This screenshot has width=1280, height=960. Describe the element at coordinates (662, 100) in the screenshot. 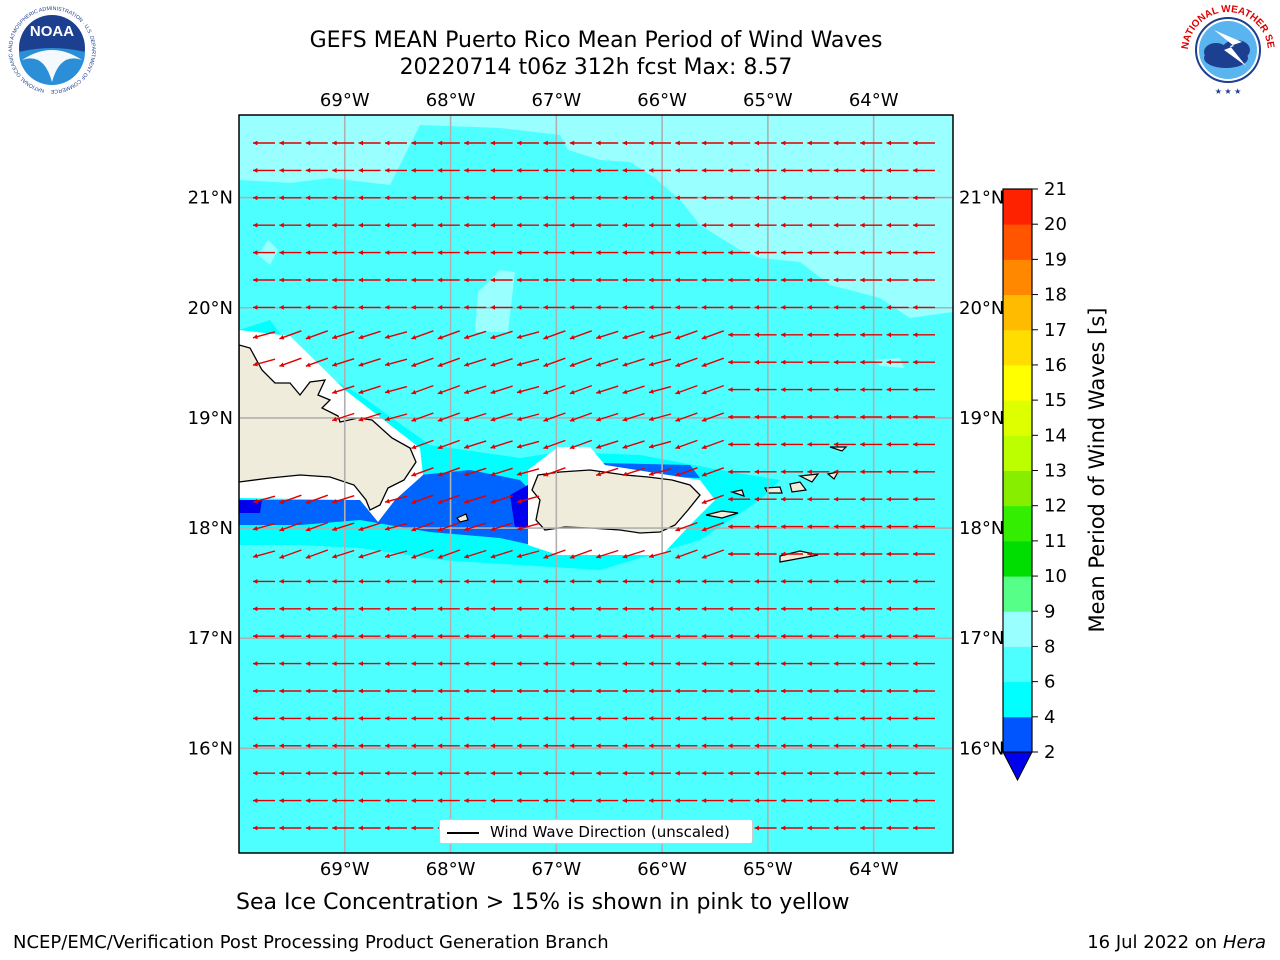

I see `lon-tick-label-top: 66°W` at that location.